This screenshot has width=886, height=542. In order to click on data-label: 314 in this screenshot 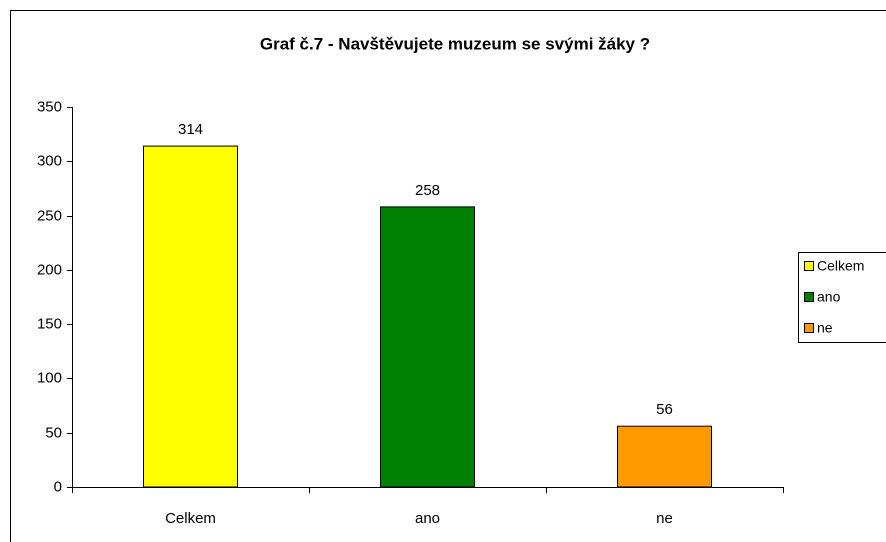, I will do `click(190, 129)`.